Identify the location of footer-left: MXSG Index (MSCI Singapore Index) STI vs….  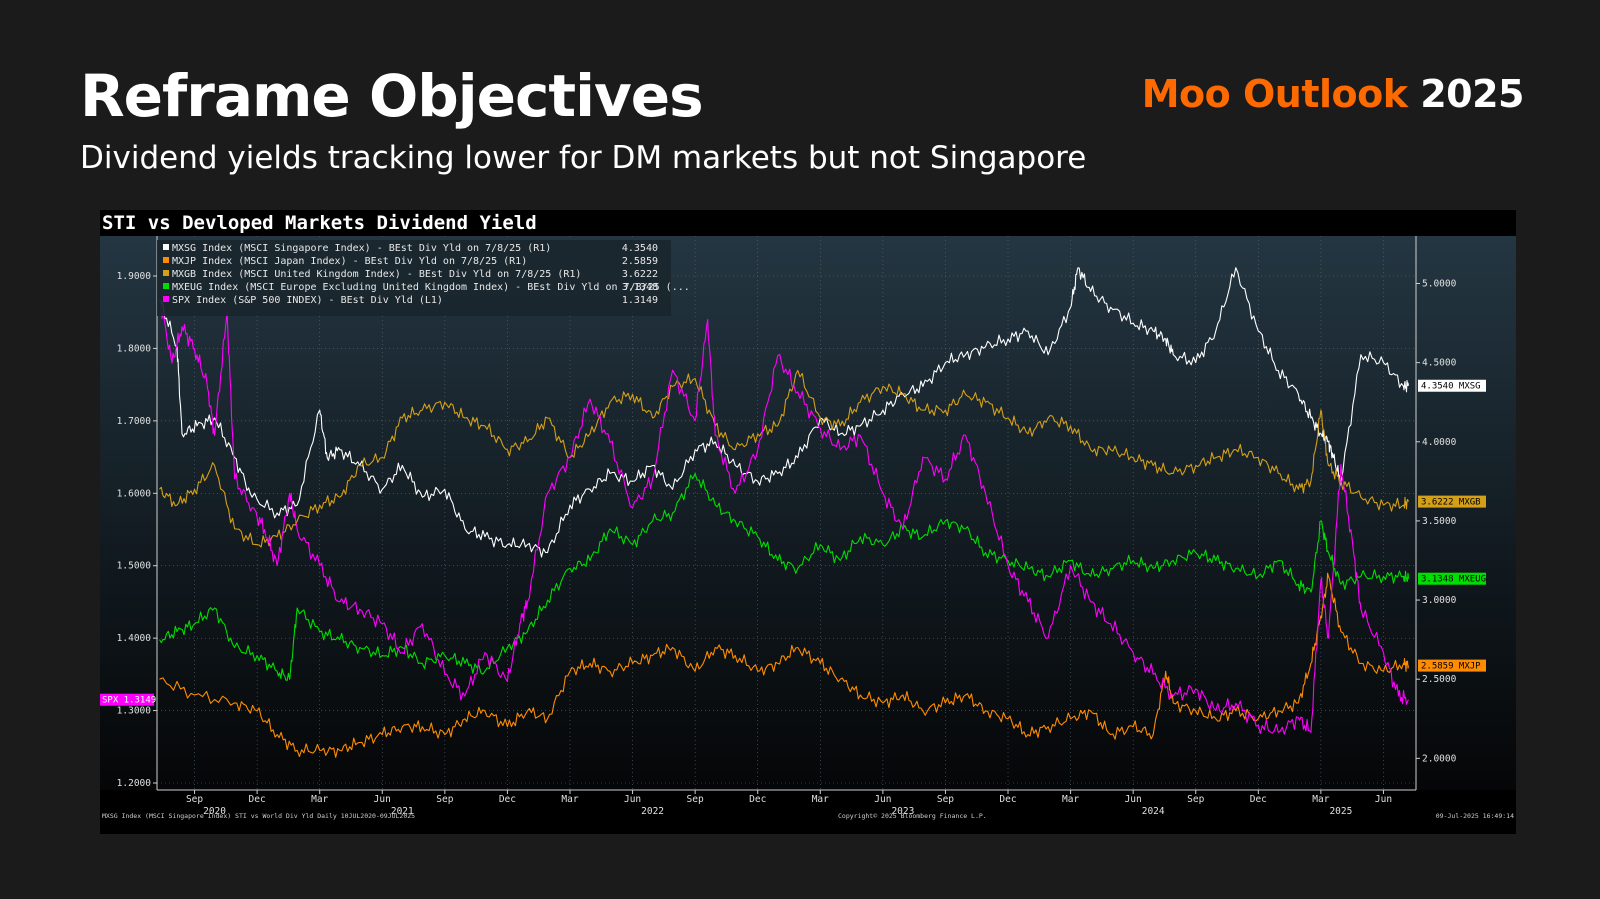
(258, 816).